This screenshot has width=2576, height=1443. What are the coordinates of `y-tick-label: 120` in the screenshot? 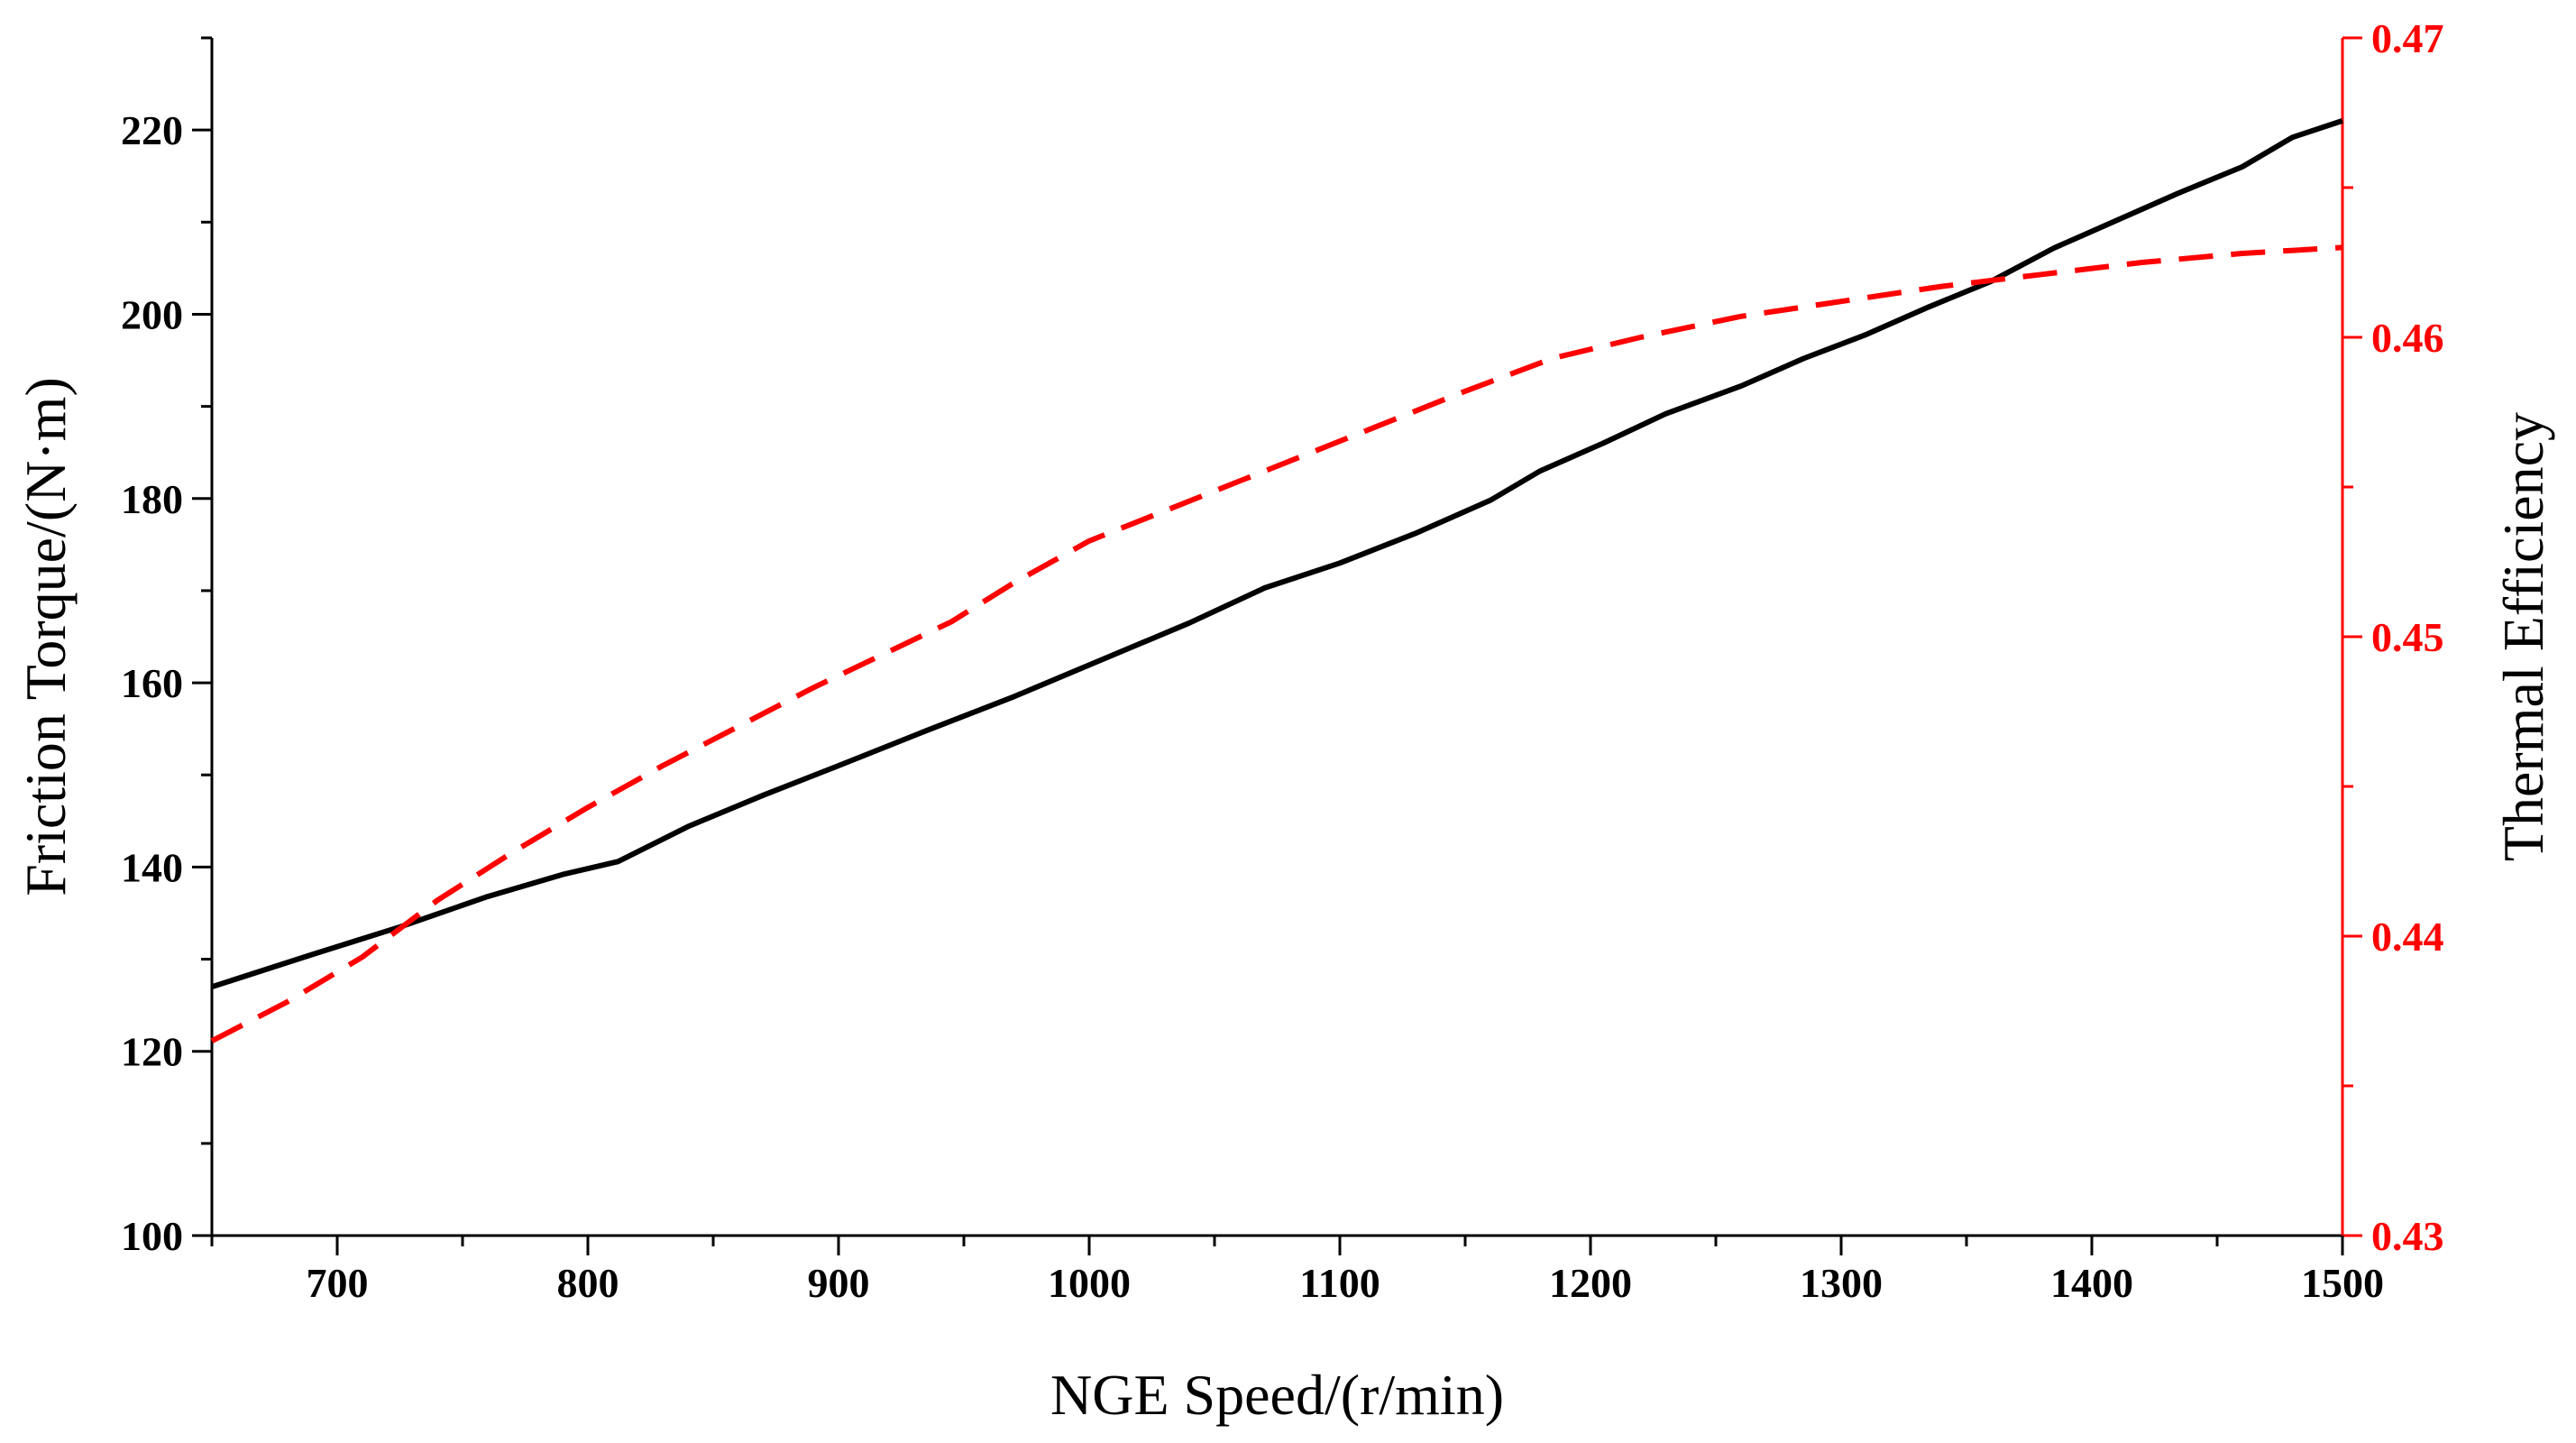 It's located at (152, 1052).